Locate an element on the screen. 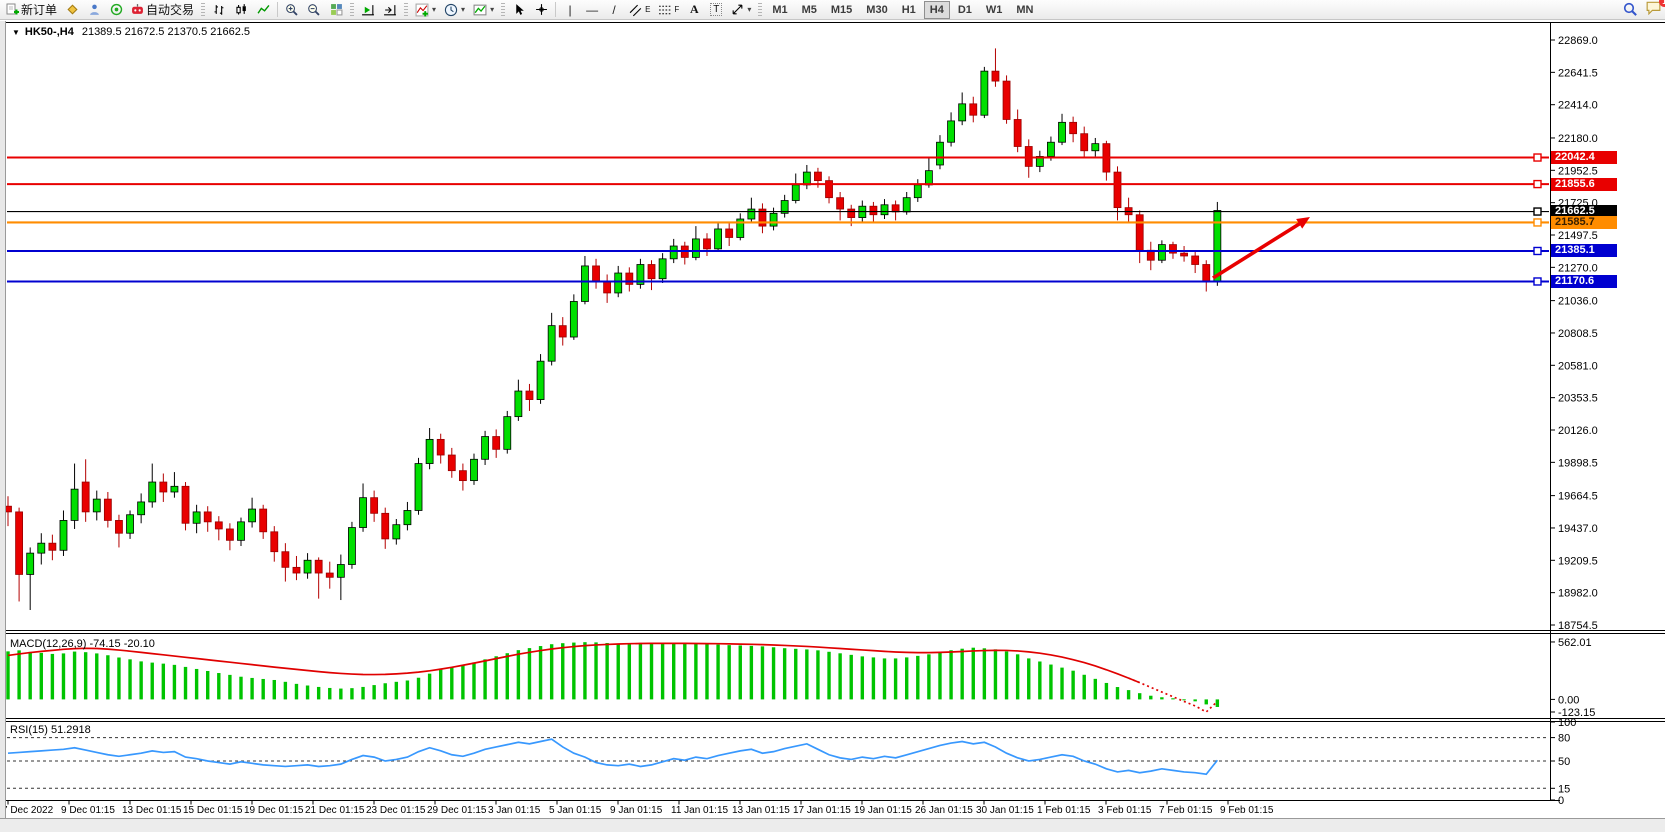  svg-text: 20353.5 is located at coordinates (1578, 399).